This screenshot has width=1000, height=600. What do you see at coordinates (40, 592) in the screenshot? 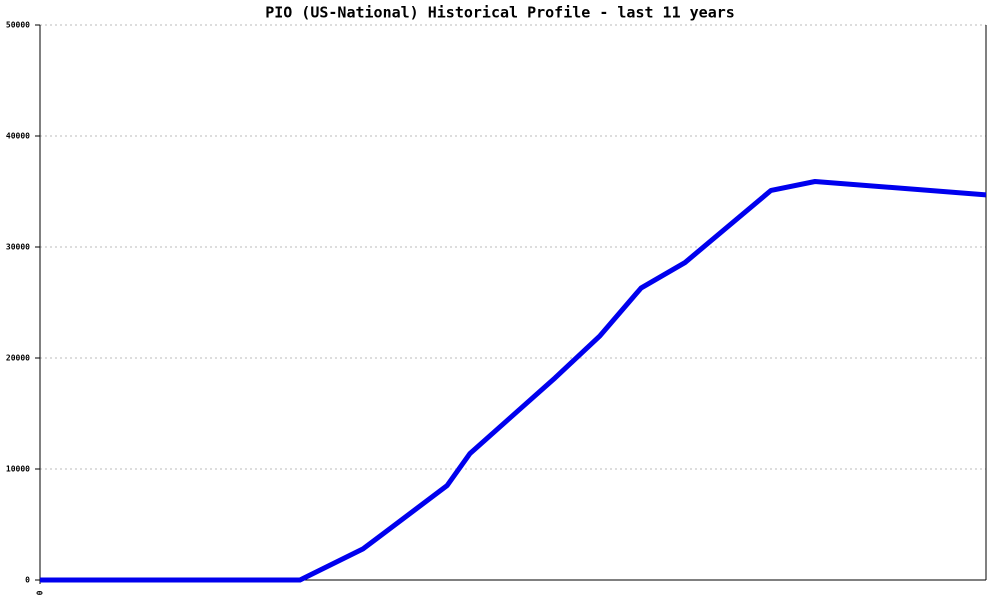
I see `x-tick-label: 0` at bounding box center [40, 592].